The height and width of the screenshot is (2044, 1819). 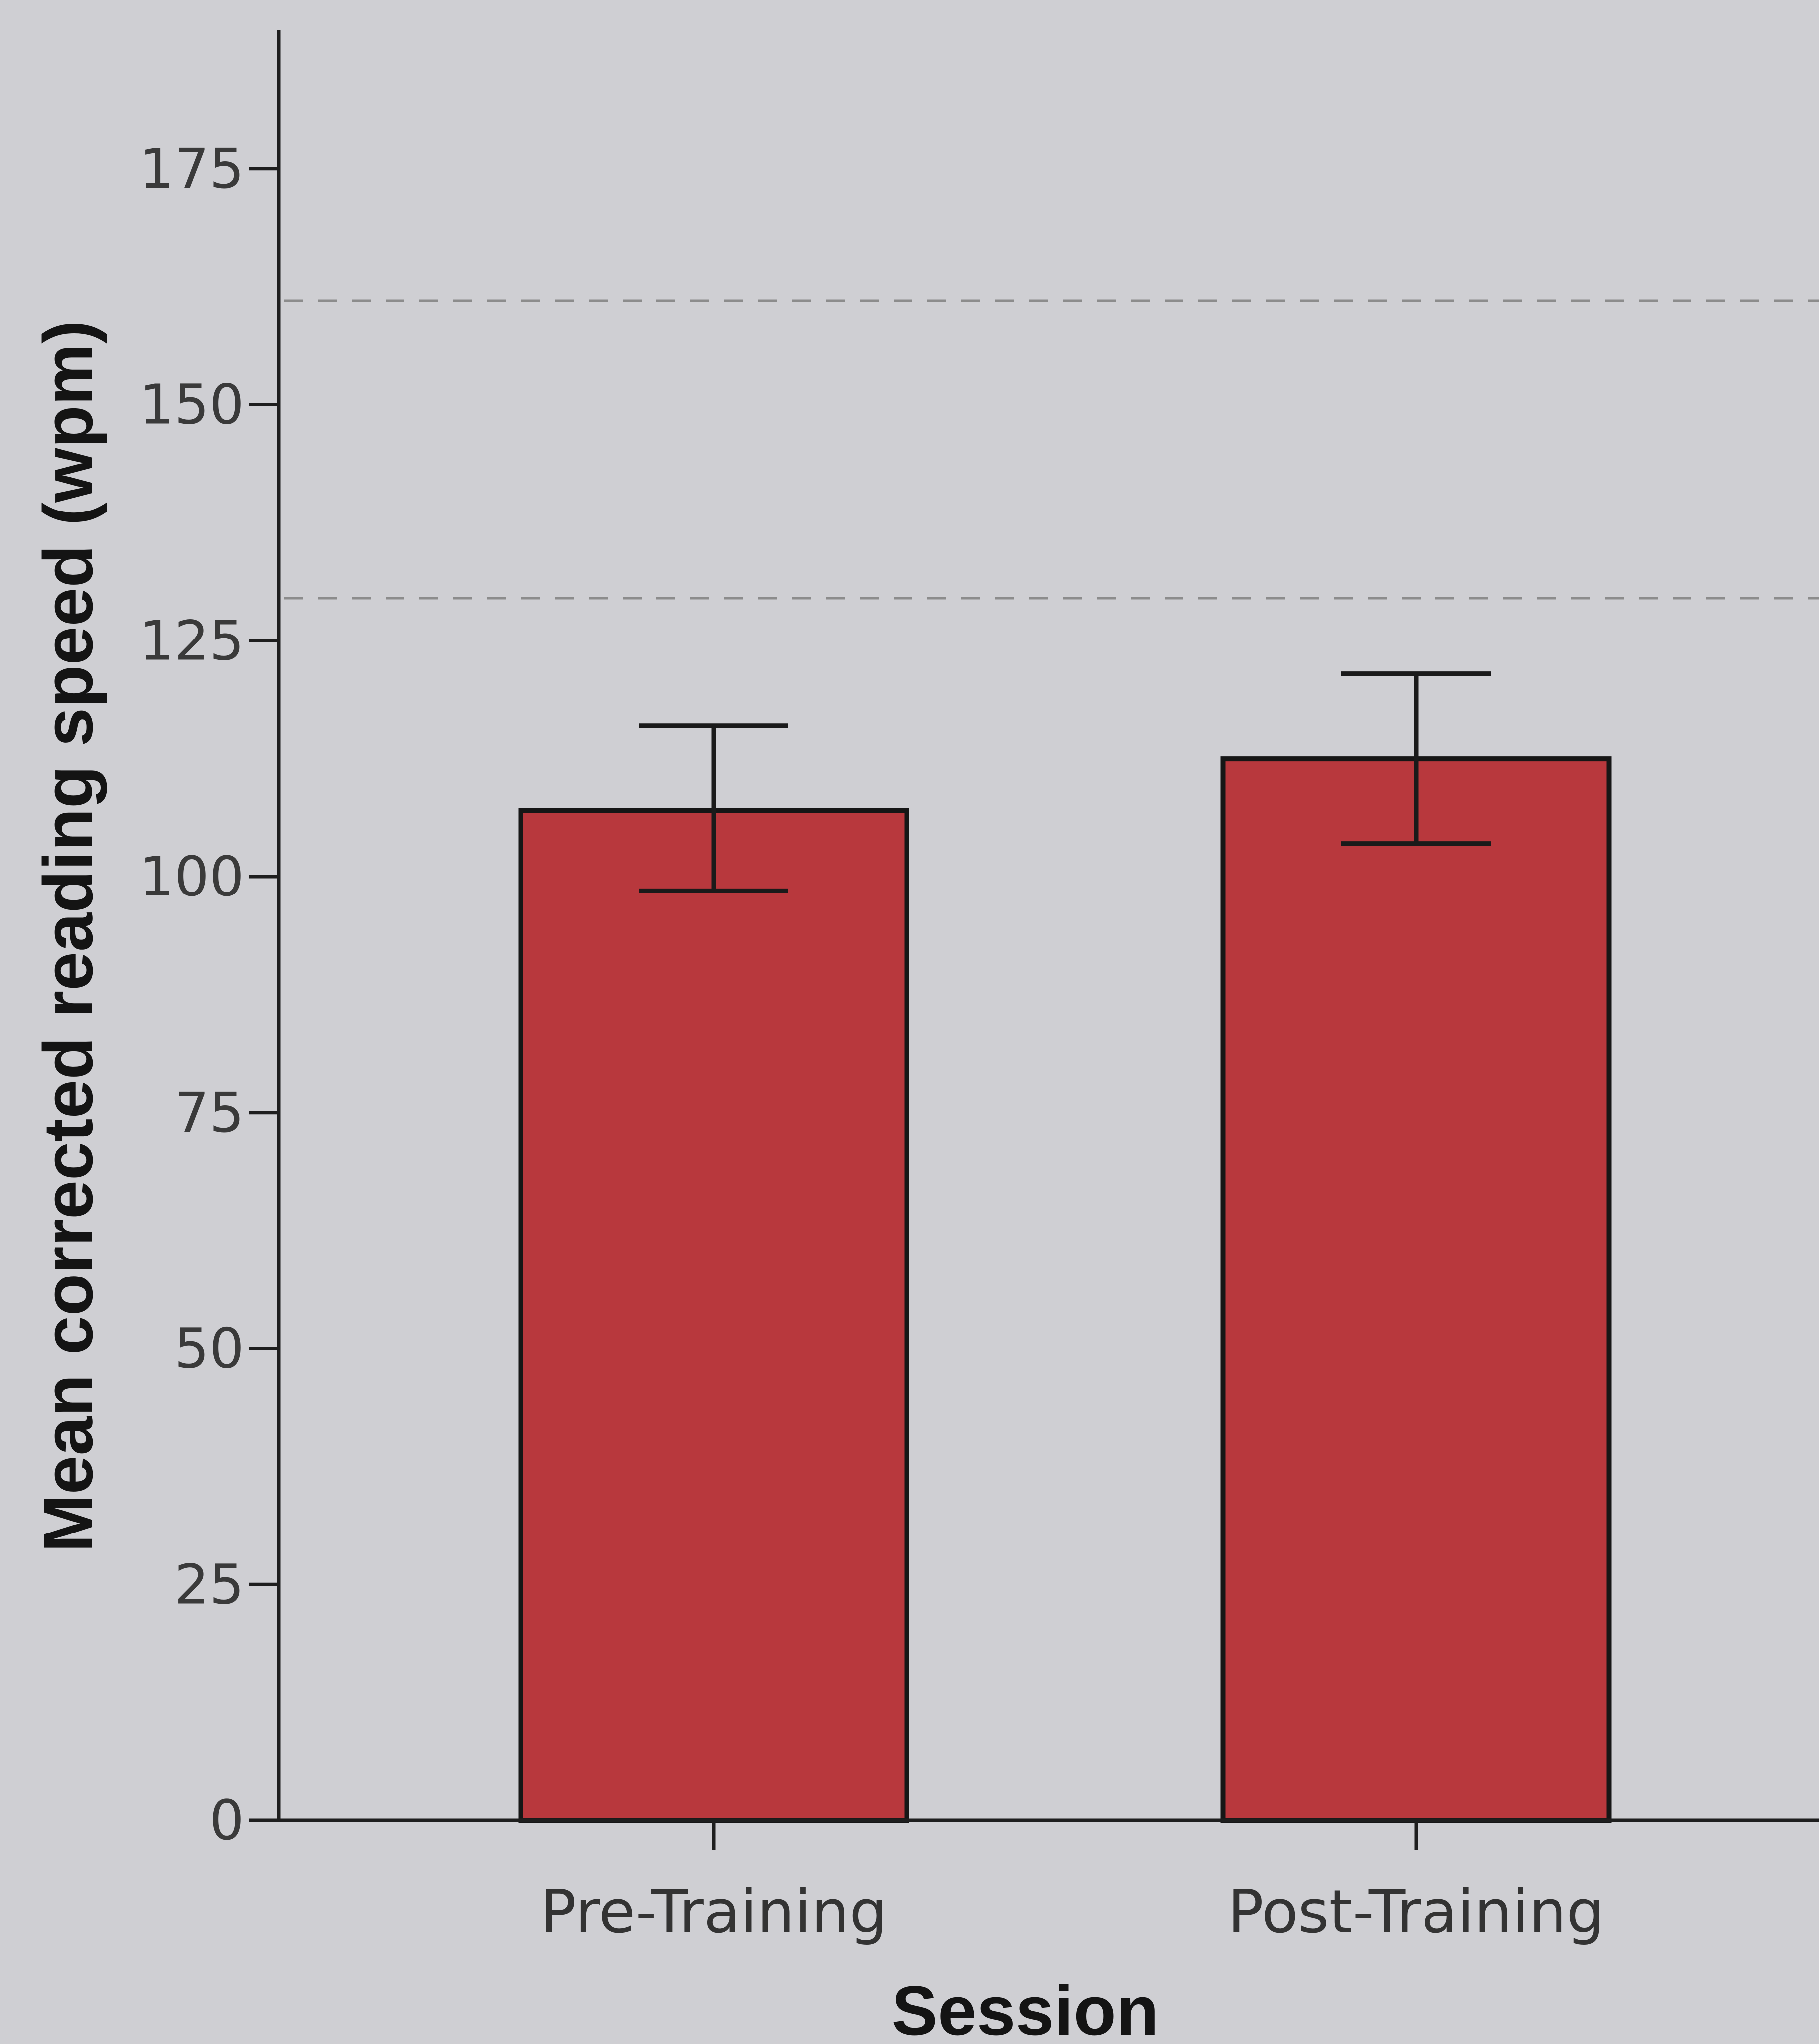 What do you see at coordinates (714, 1913) in the screenshot?
I see `x-tick-label: Pre-Training` at bounding box center [714, 1913].